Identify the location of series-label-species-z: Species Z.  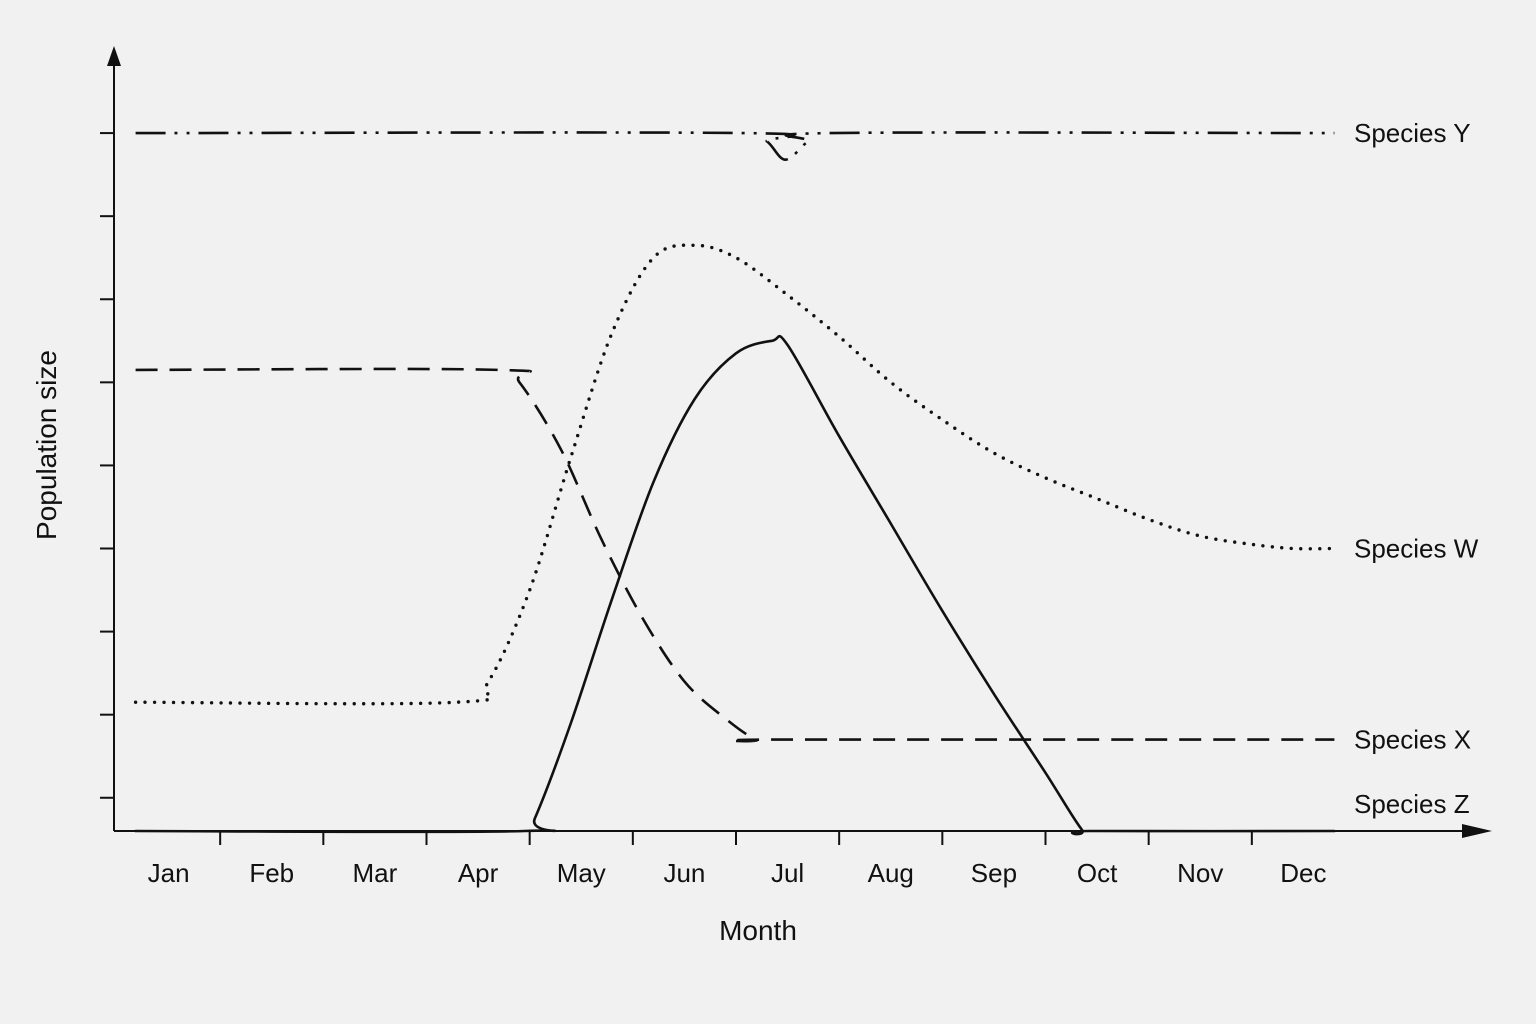
(1412, 804).